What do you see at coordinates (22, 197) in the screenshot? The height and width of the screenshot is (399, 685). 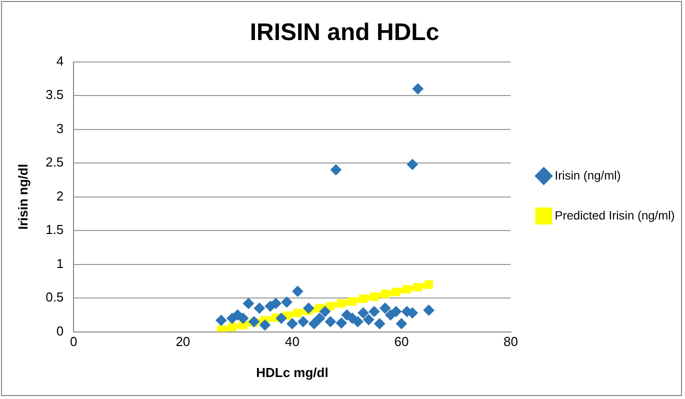 I see `y-axis-title: Irisin ng/dl` at bounding box center [22, 197].